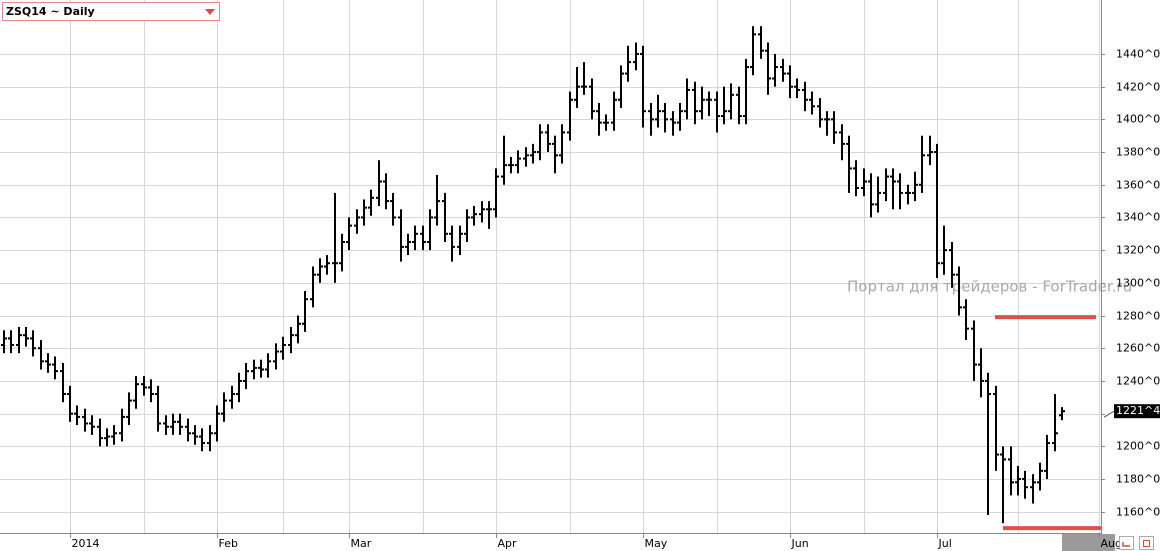 The width and height of the screenshot is (1163, 551). What do you see at coordinates (1138, 54) in the screenshot?
I see `y-tick-label: 1440^0` at bounding box center [1138, 54].